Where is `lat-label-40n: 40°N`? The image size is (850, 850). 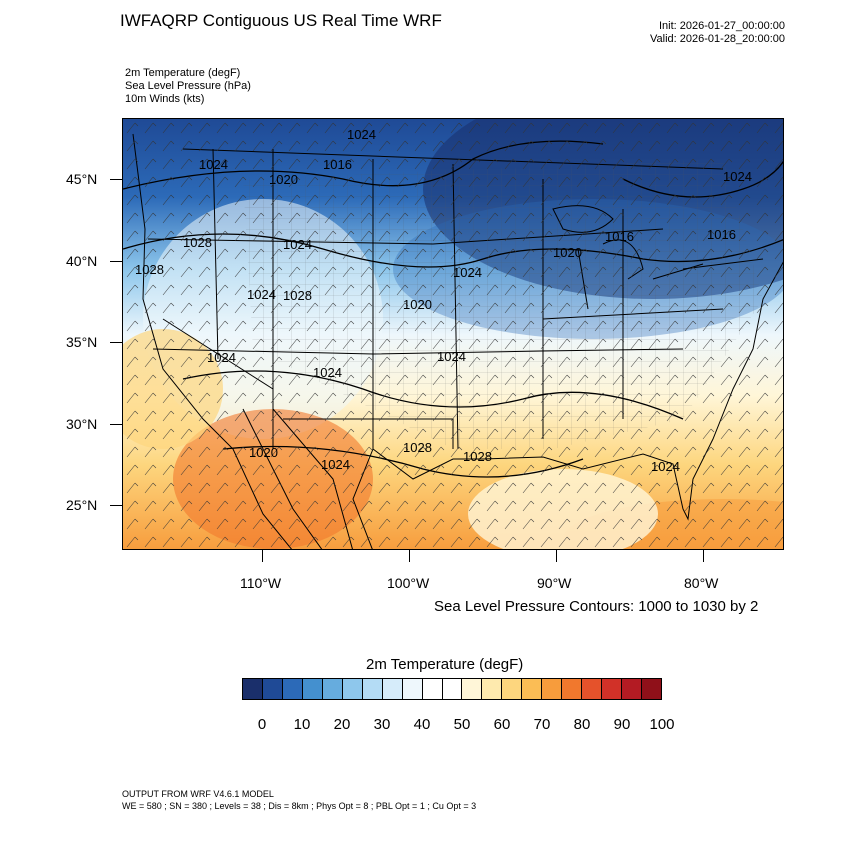
lat-label-40n: 40°N is located at coordinates (82, 261).